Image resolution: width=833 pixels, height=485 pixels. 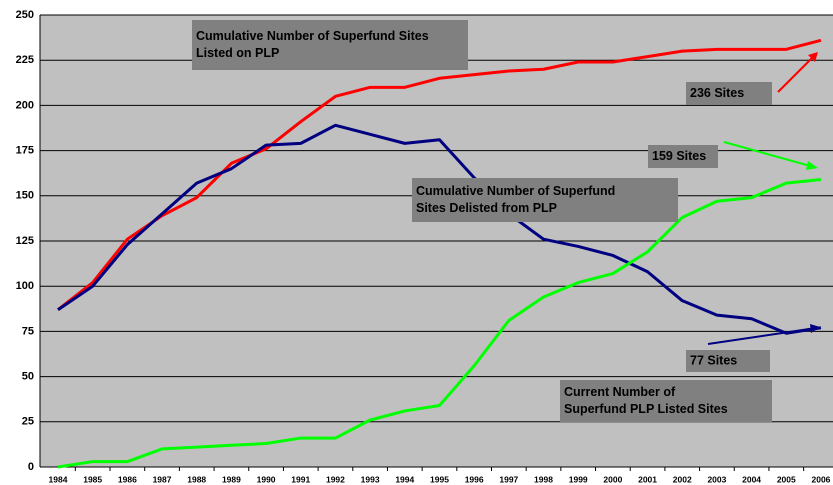 What do you see at coordinates (713, 360) in the screenshot?
I see `annotation-text: 77 Sites` at bounding box center [713, 360].